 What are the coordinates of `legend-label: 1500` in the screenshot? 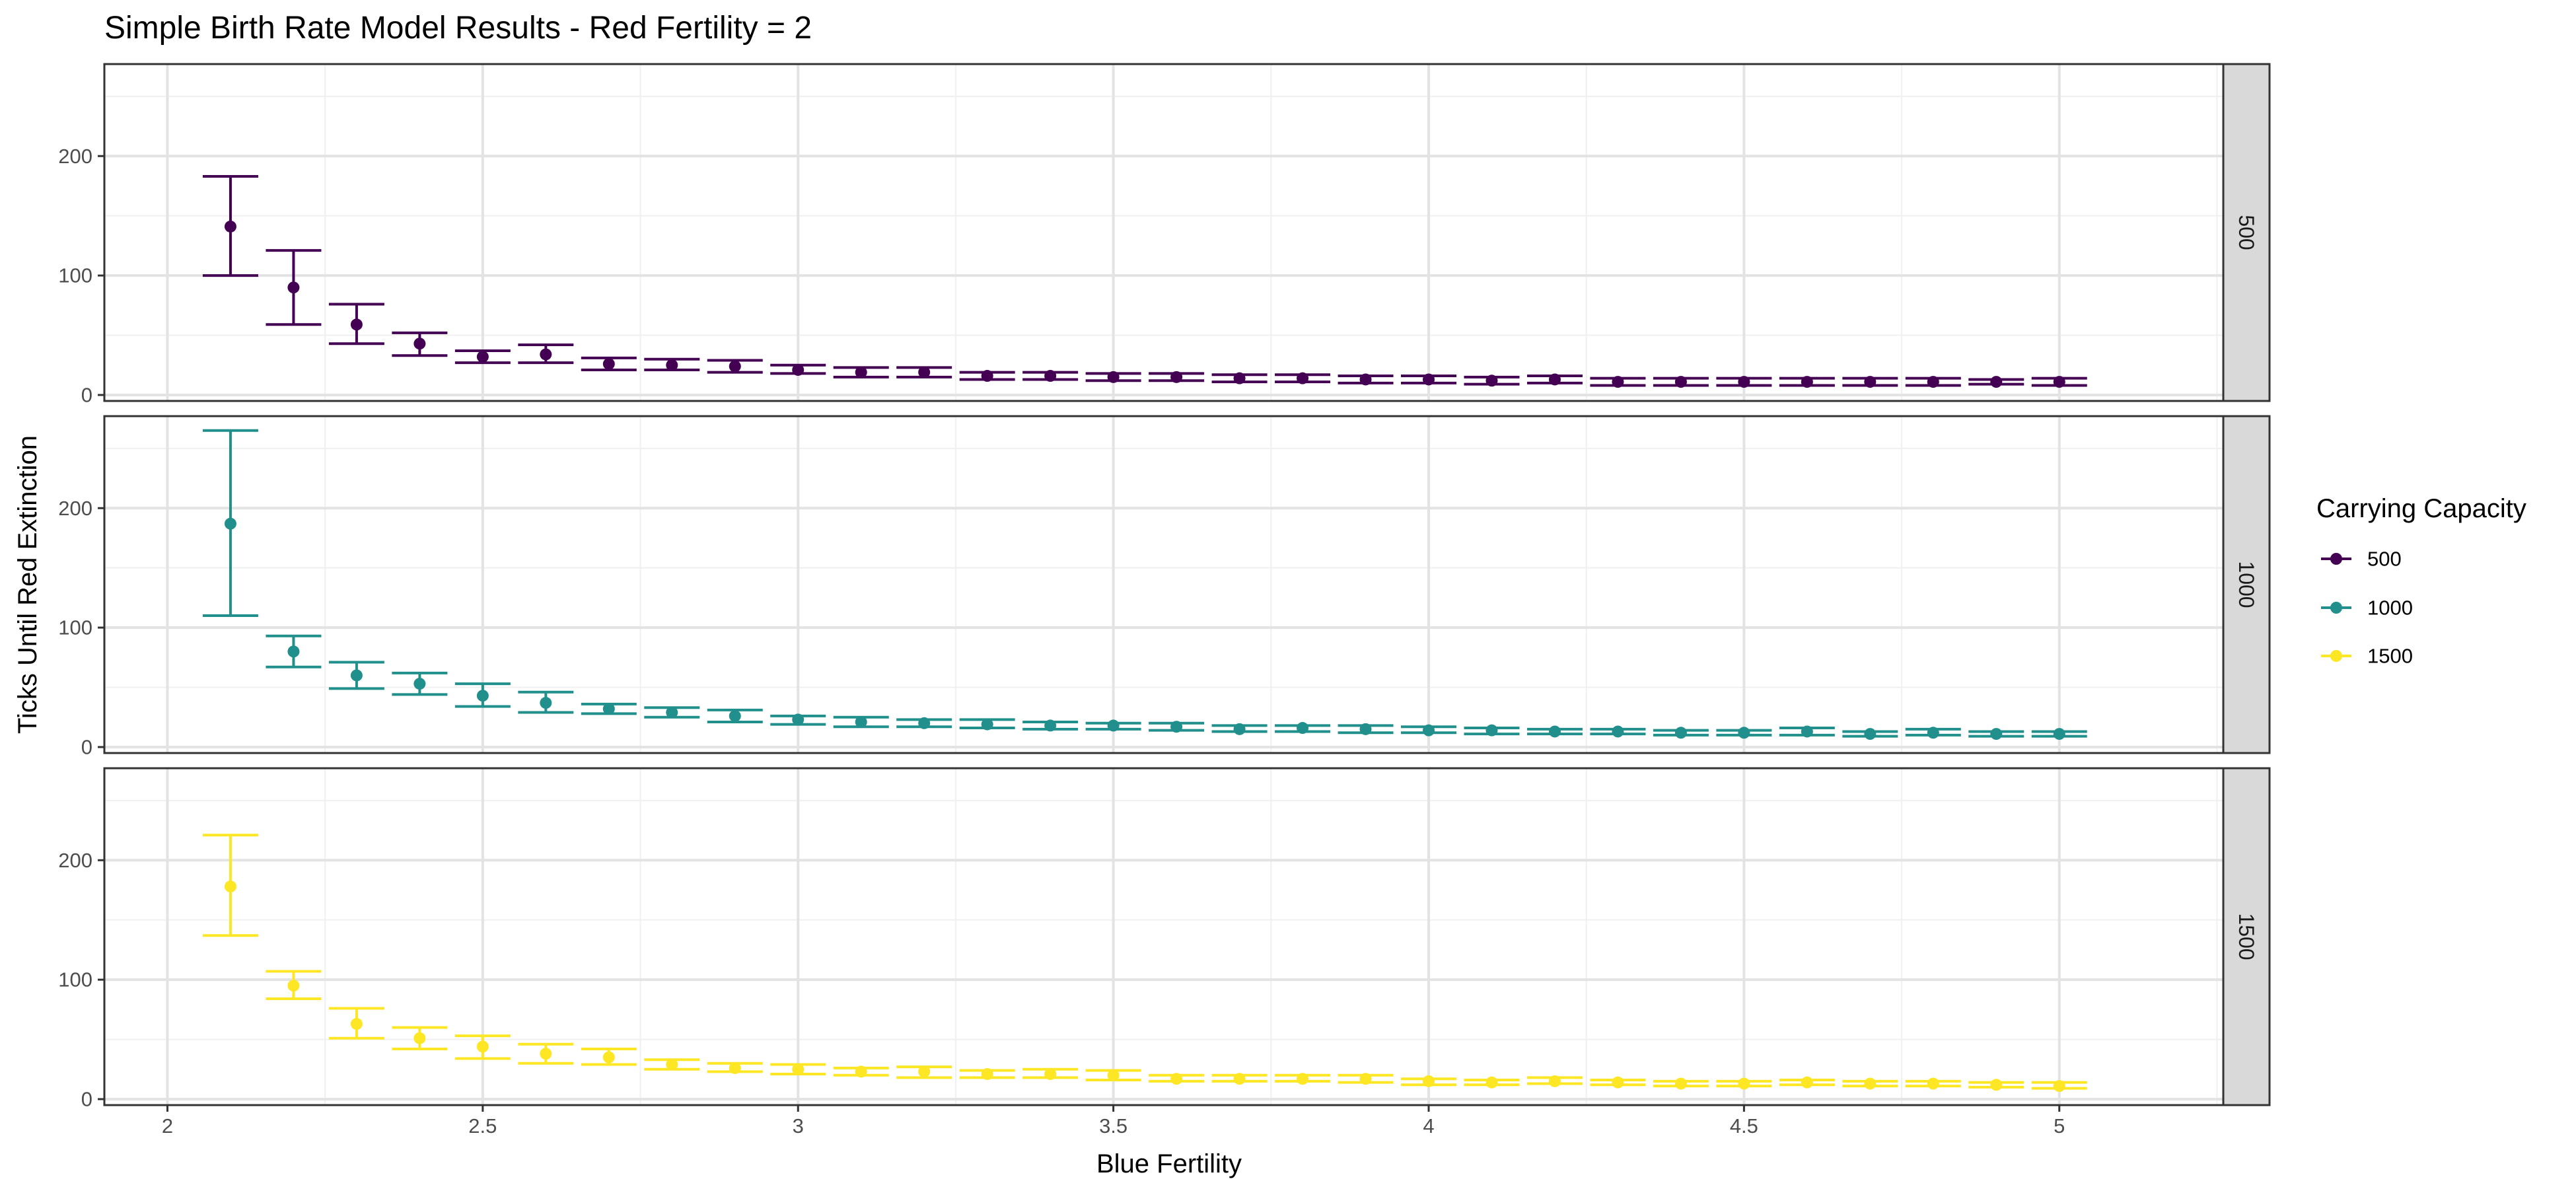 It's located at (2390, 656).